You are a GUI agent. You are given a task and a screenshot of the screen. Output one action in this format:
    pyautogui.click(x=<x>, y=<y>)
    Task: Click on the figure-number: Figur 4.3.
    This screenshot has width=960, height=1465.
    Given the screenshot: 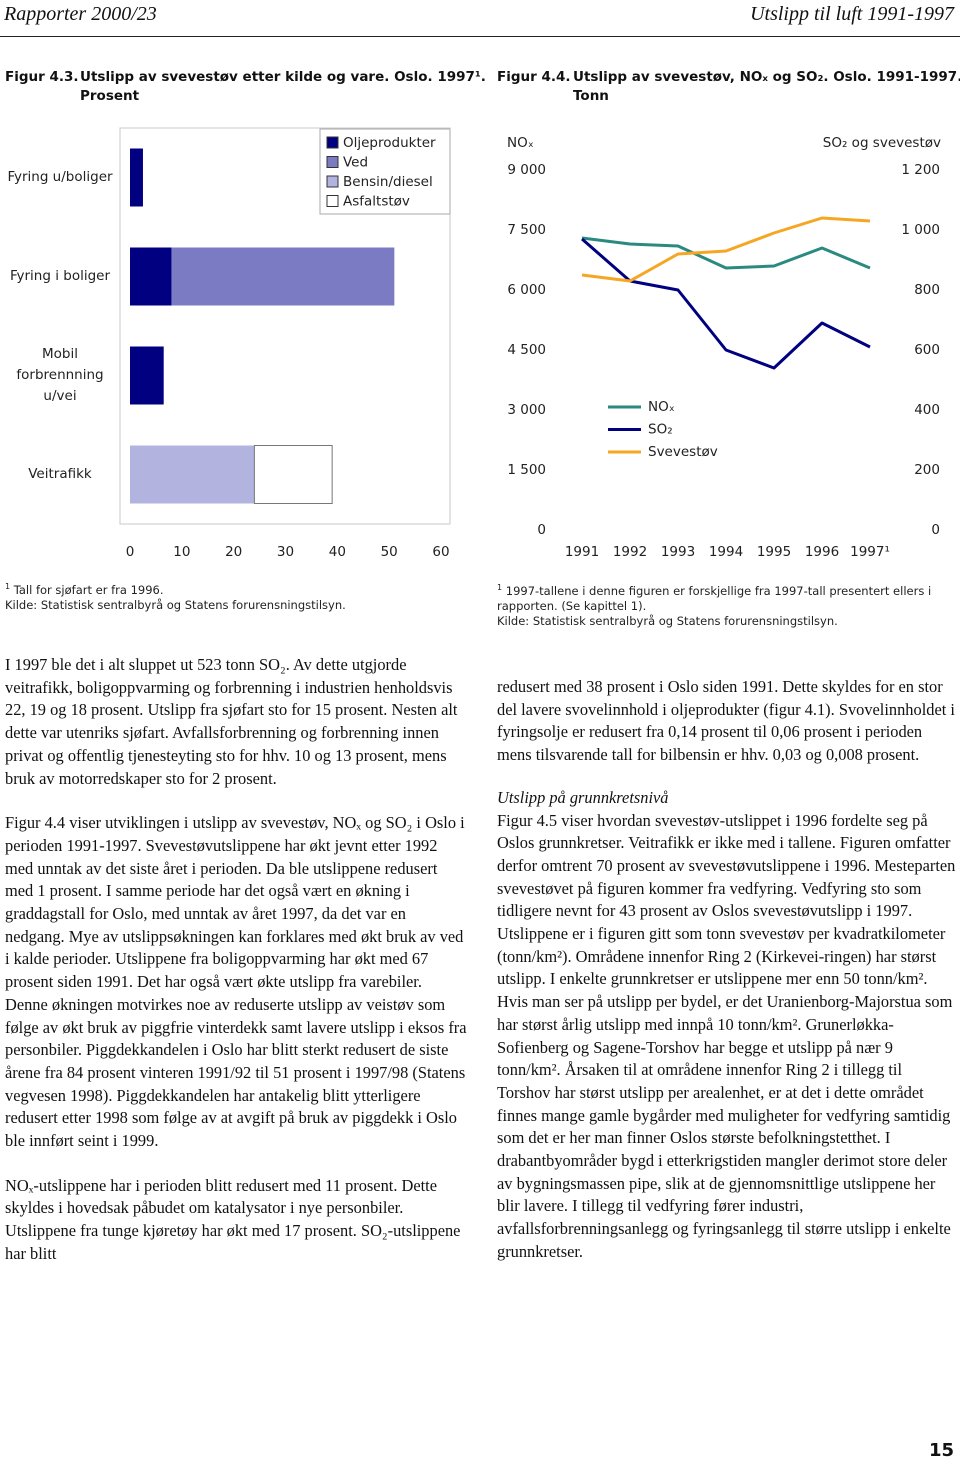 What is the action you would take?
    pyautogui.click(x=42, y=77)
    